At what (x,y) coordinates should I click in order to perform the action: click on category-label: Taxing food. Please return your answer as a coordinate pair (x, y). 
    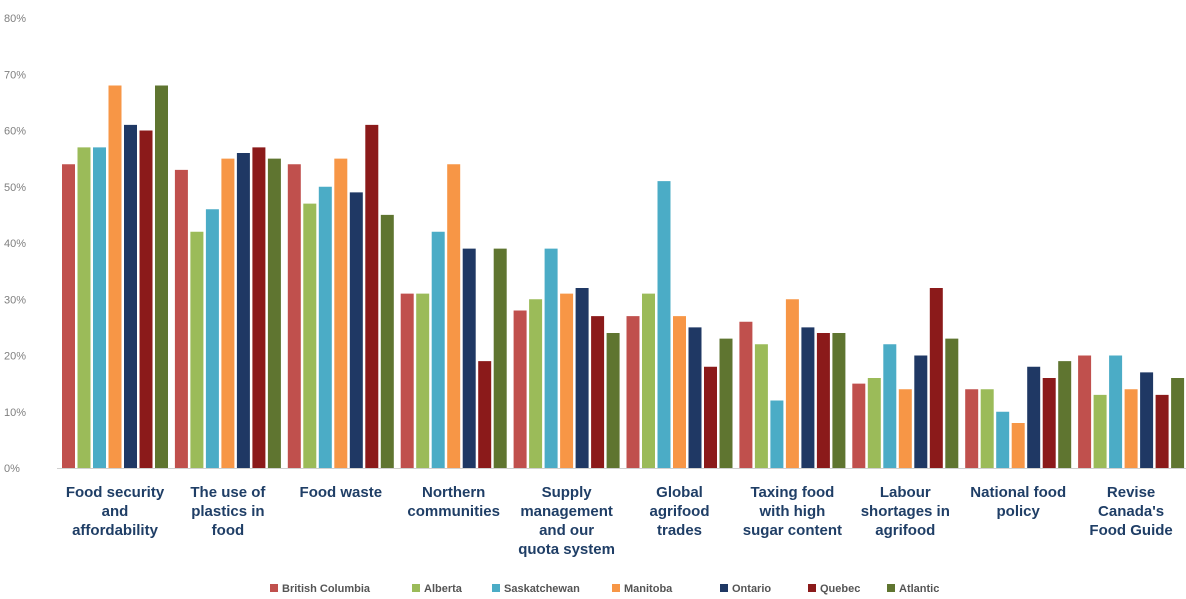
    Looking at the image, I should click on (792, 492).